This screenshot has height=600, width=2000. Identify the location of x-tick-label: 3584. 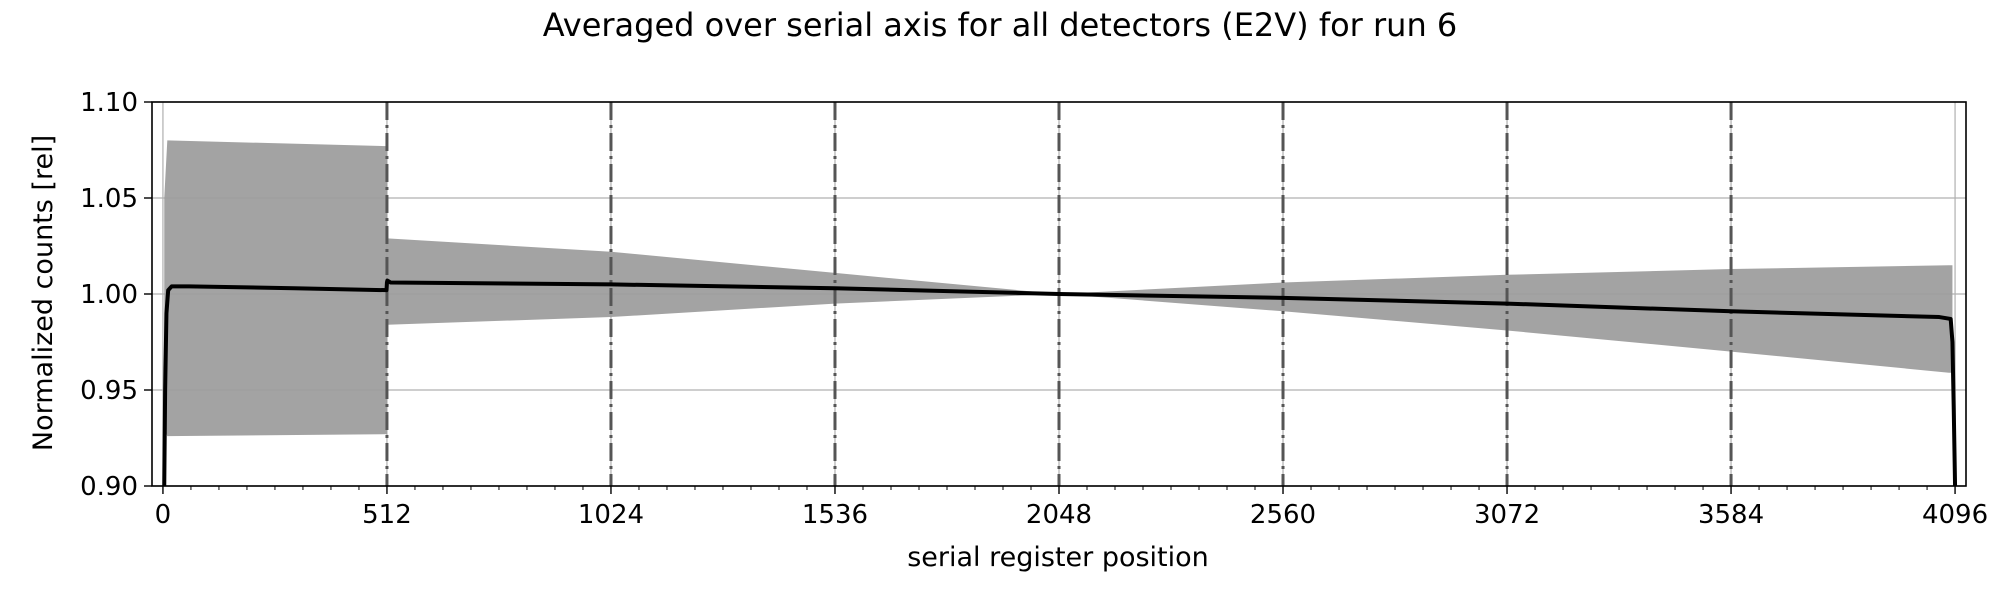
(1731, 515).